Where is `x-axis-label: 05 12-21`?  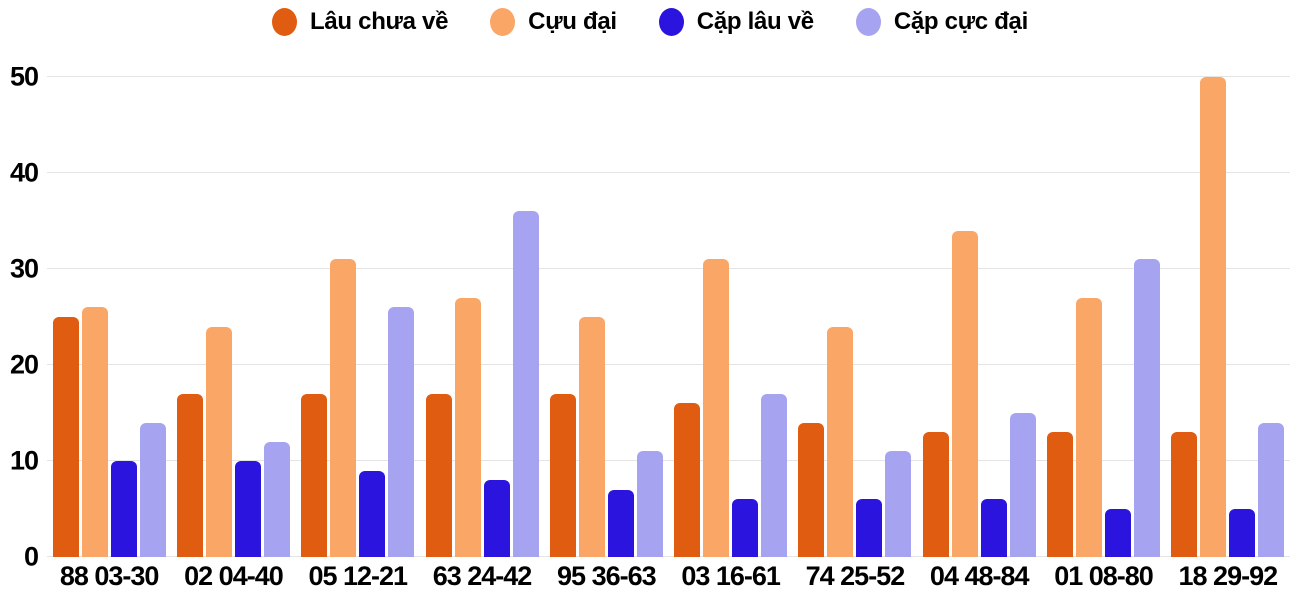
x-axis-label: 05 12-21 is located at coordinates (358, 576).